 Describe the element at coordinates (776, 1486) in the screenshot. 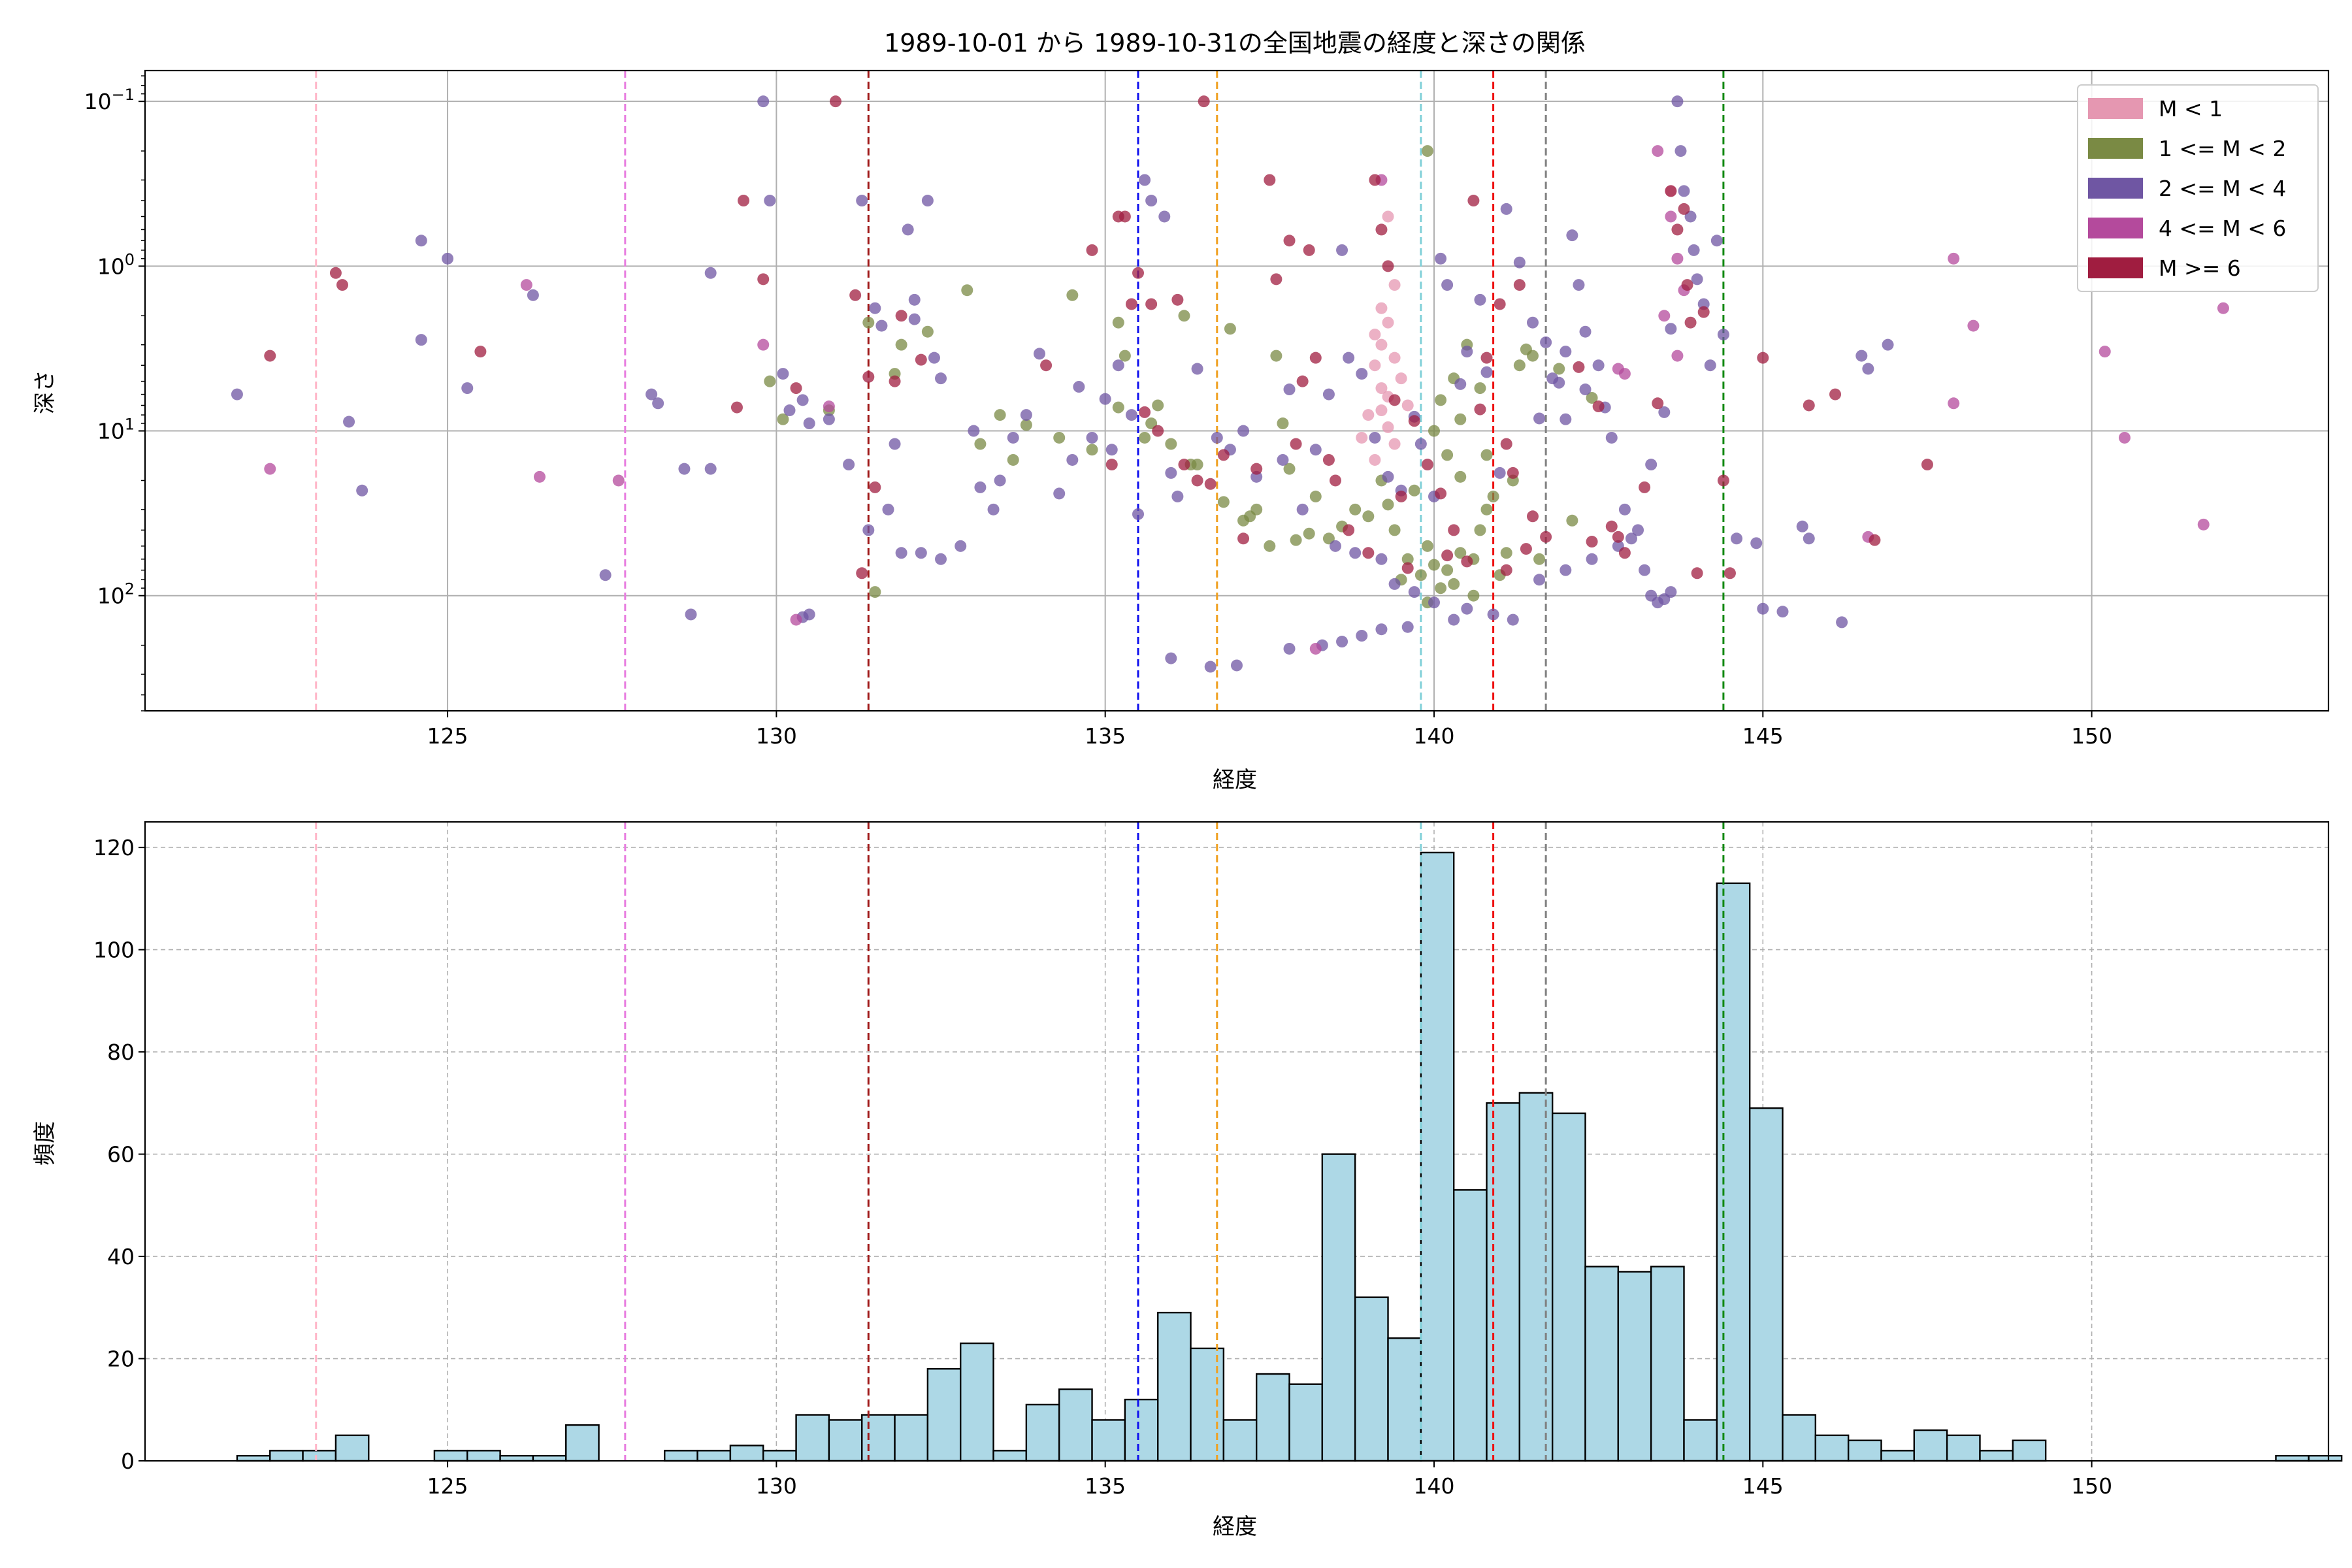

I see `histogram-x-tick-label: 130` at that location.